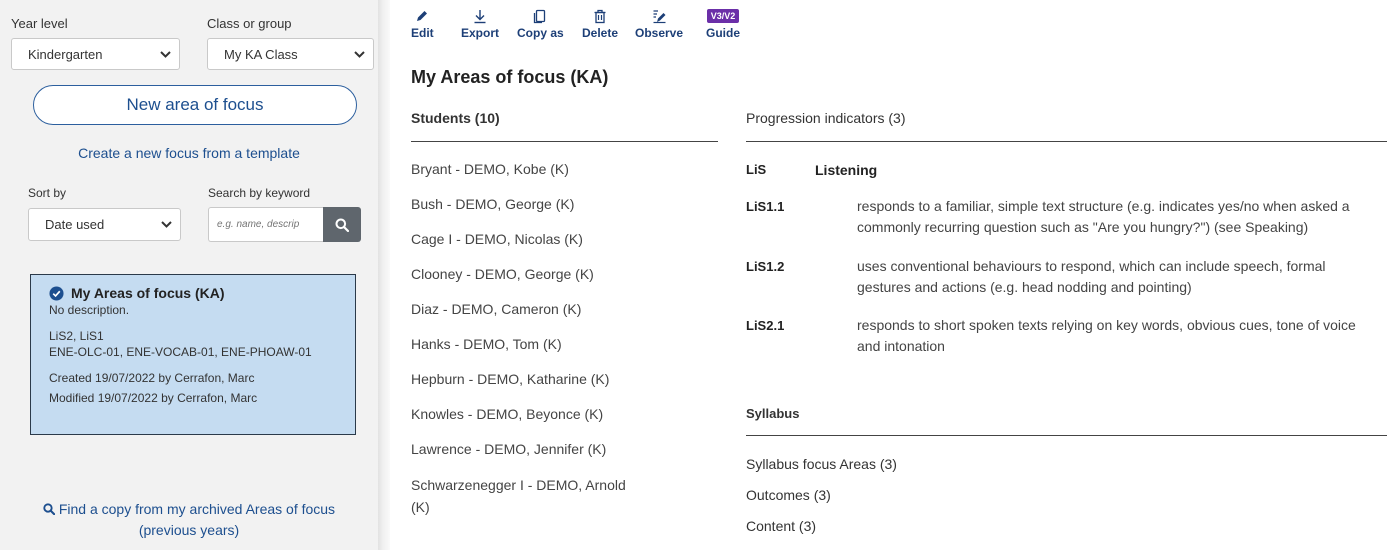 This screenshot has height=550, width=1400. Describe the element at coordinates (509, 449) in the screenshot. I see `student-item: Lawrence - DEMO, Jennifer (K)` at that location.